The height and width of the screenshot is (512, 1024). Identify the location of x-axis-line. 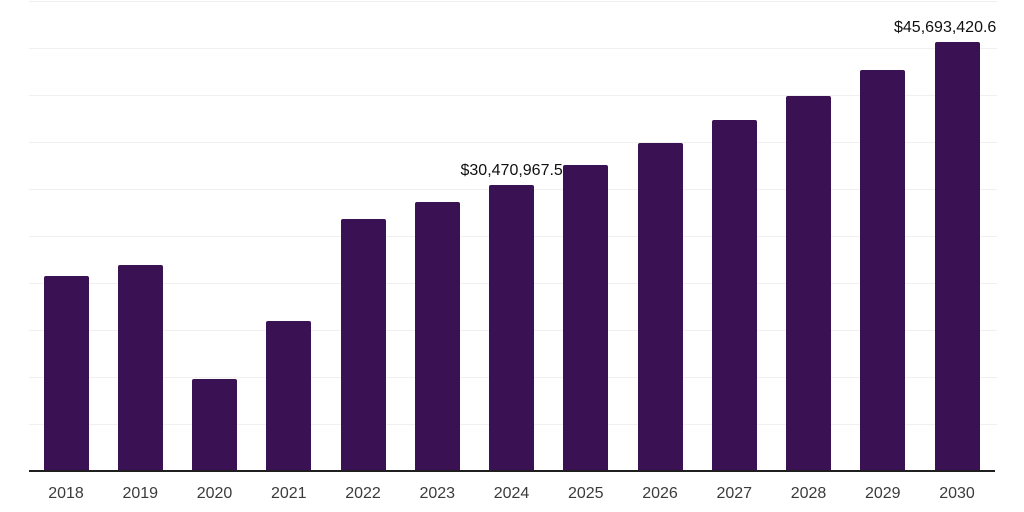
(512, 471).